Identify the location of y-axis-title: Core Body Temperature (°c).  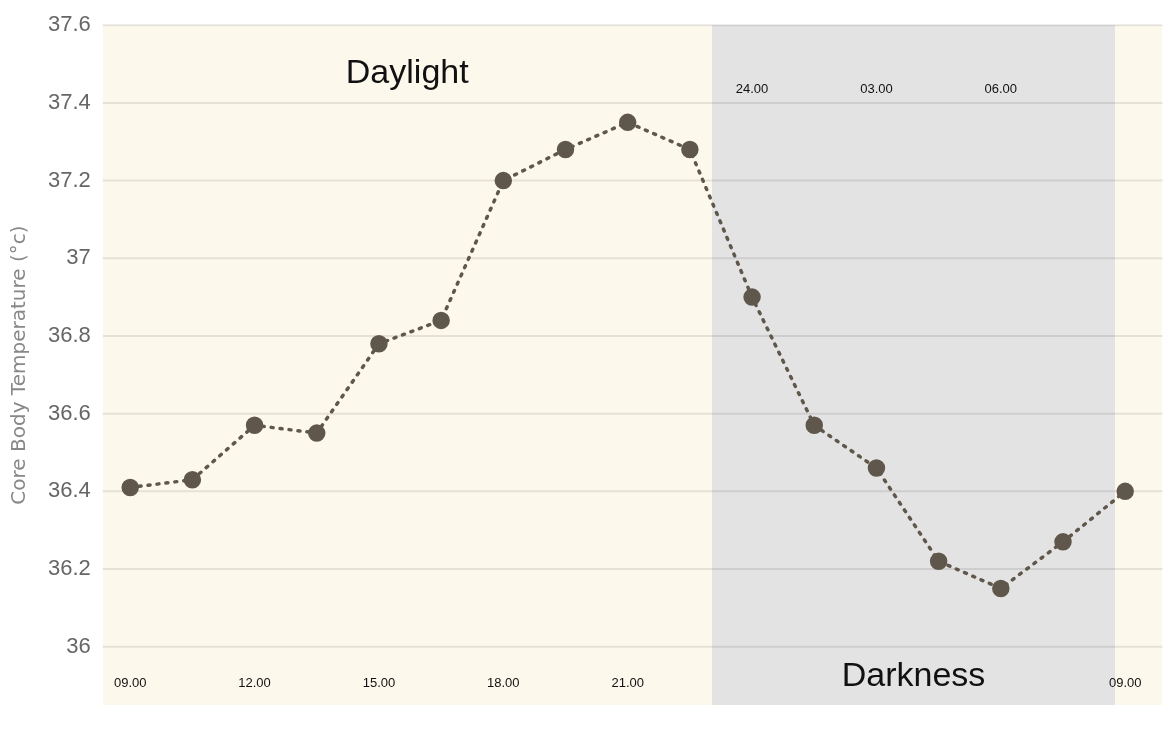
(18, 365).